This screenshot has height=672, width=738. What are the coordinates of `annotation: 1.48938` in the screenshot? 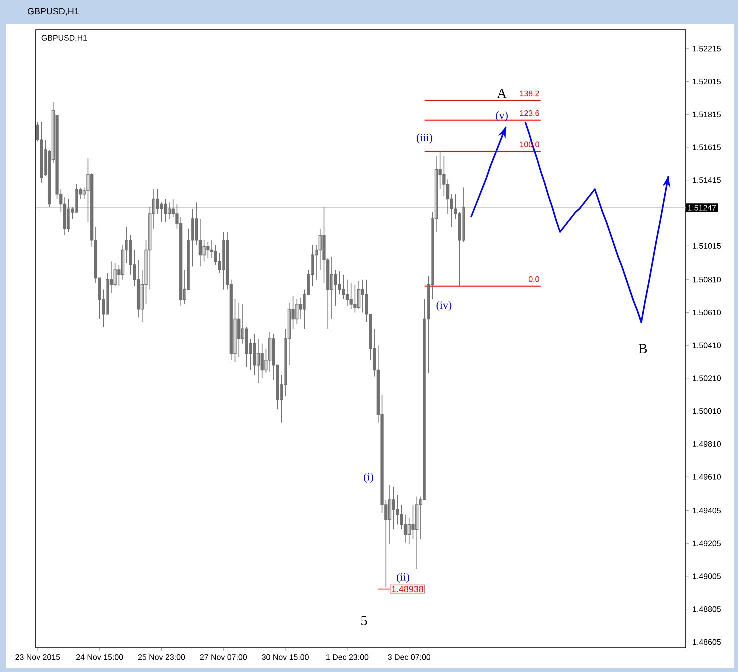 It's located at (408, 589).